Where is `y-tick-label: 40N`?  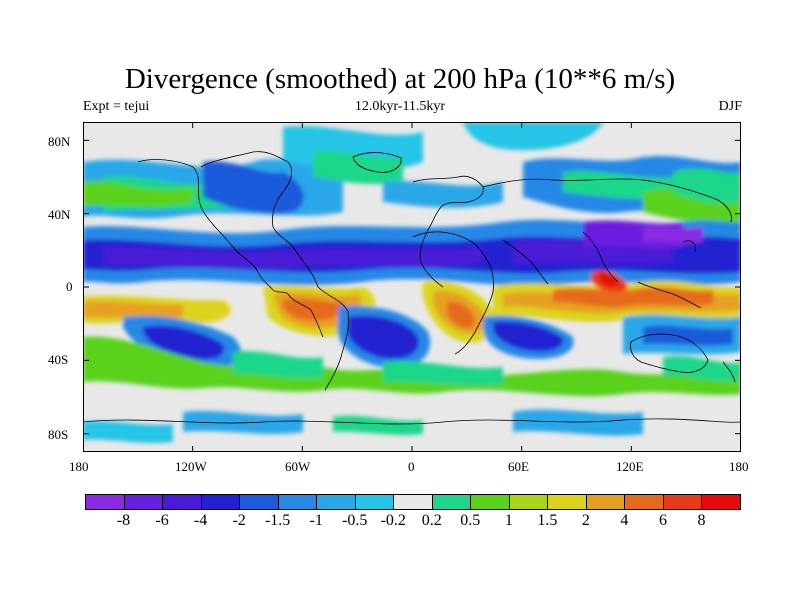
y-tick-label: 40N is located at coordinates (59, 214).